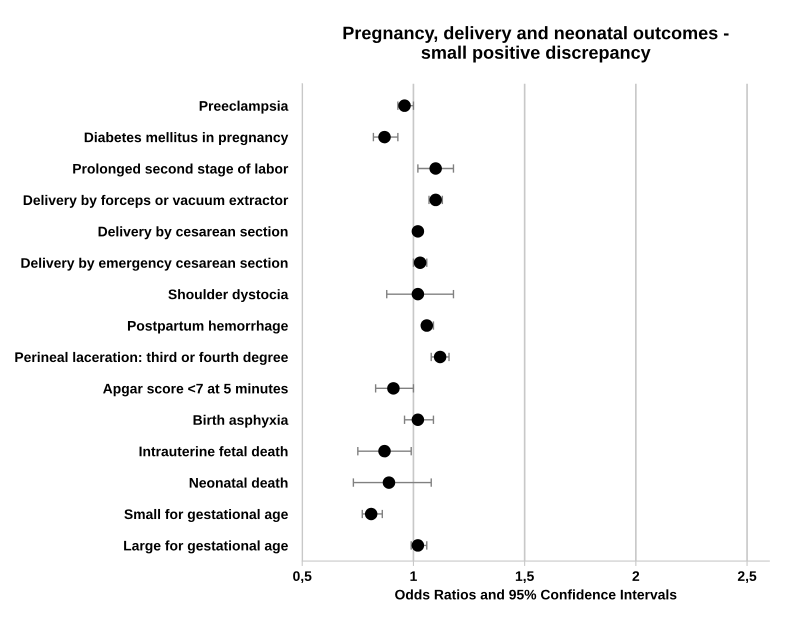 The width and height of the screenshot is (785, 620). Describe the element at coordinates (156, 201) in the screenshot. I see `y-tick-label: Delivery by forceps or vacuum extractor` at that location.